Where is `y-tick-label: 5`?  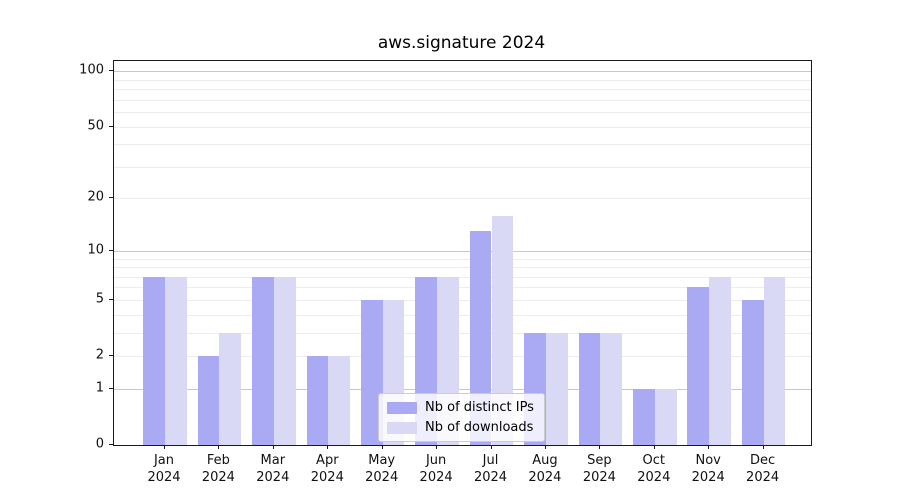
y-tick-label: 5 is located at coordinates (99, 299).